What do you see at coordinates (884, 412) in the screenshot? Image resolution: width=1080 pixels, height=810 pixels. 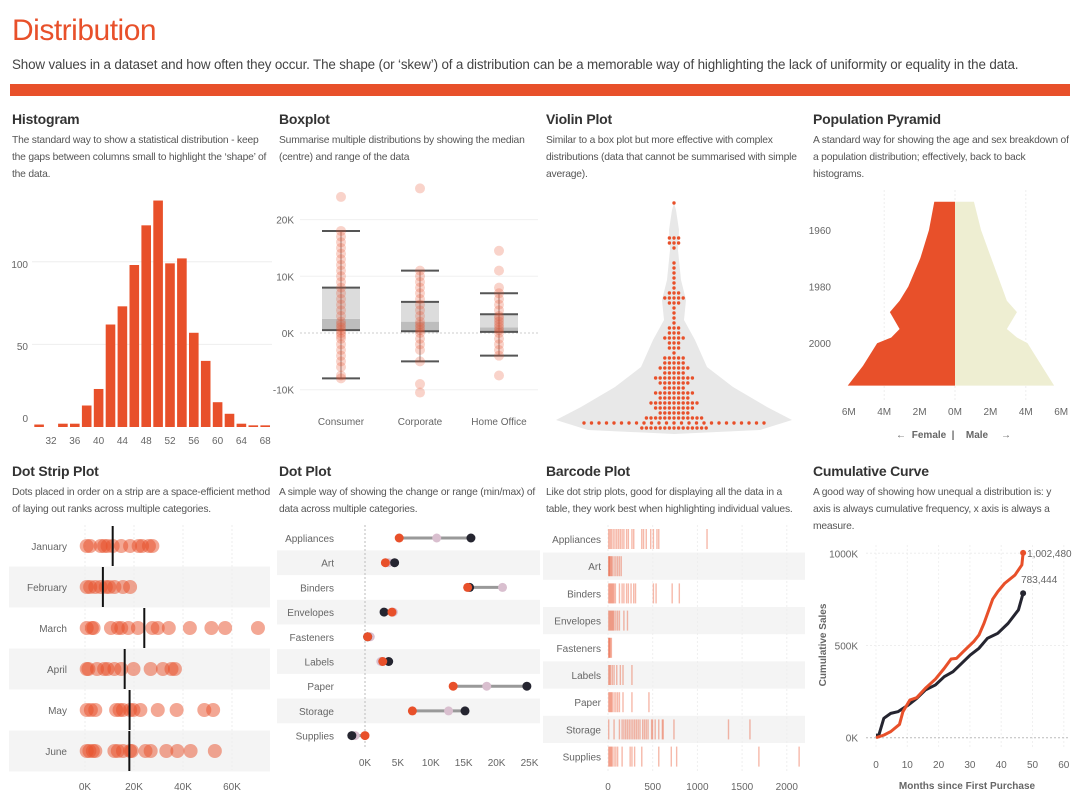 I see `x-tick-label: 4M` at bounding box center [884, 412].